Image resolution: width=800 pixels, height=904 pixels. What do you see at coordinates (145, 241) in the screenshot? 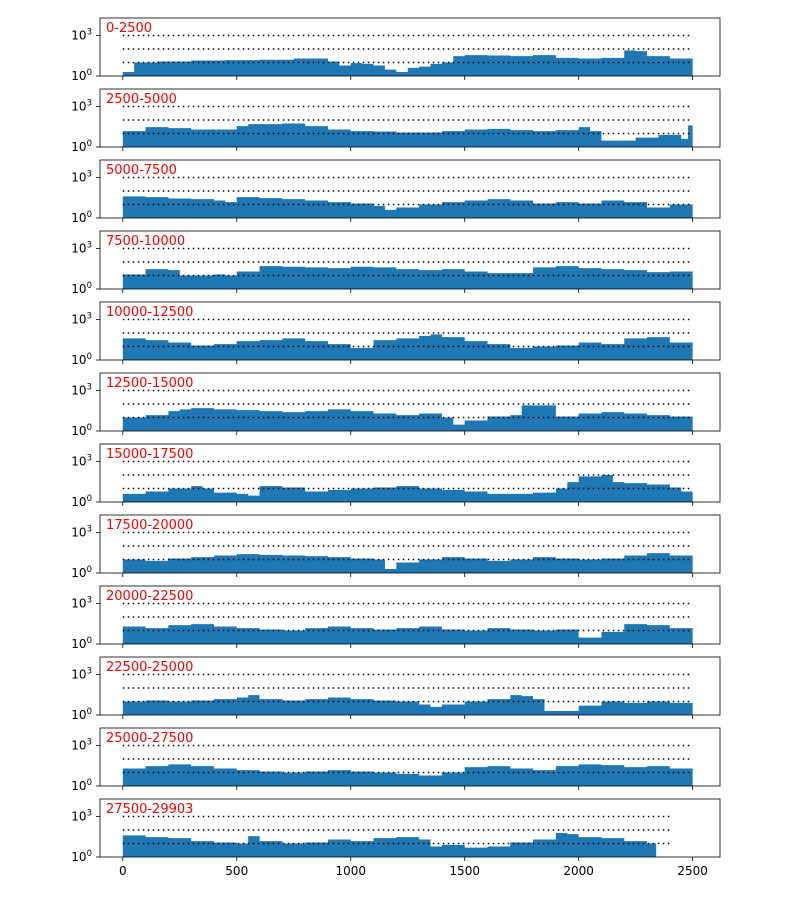
I see `panel-label: 7500-10000` at bounding box center [145, 241].